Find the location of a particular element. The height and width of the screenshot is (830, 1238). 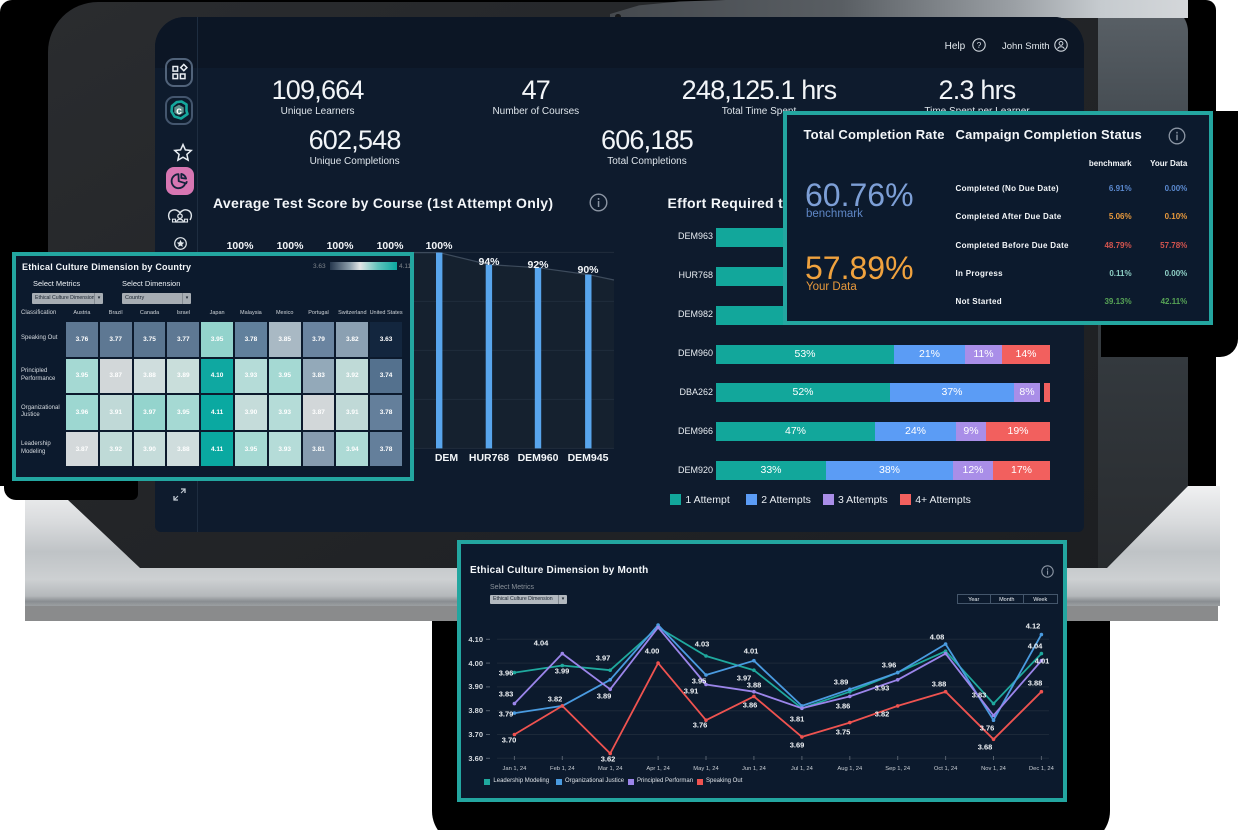

svg-text: c is located at coordinates (179, 111).